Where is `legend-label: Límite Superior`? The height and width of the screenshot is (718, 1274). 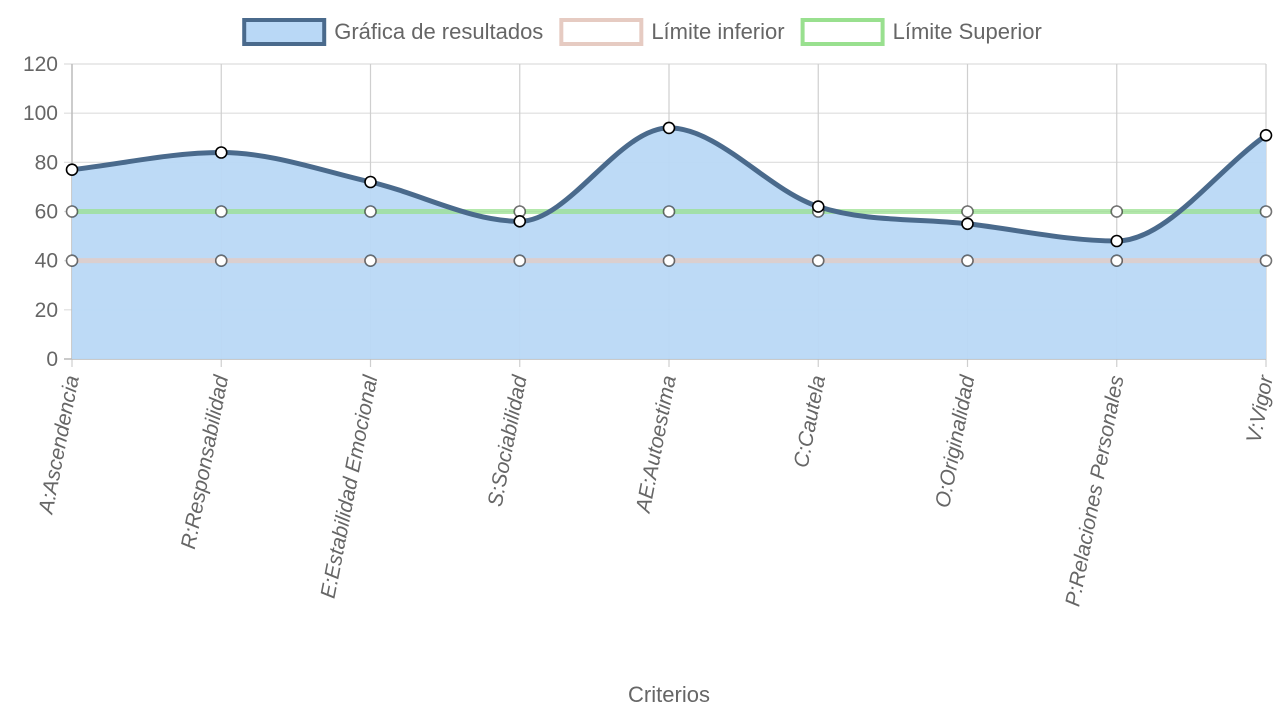 legend-label: Límite Superior is located at coordinates (967, 31).